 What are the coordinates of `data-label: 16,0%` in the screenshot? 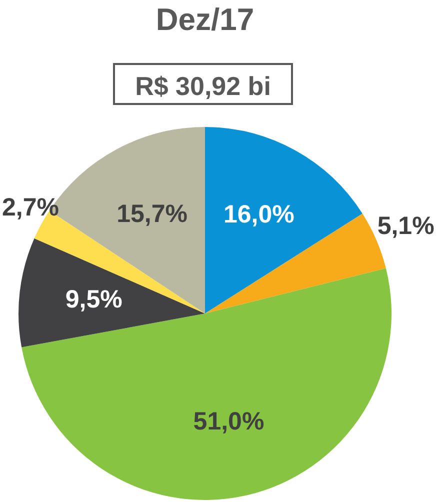 It's located at (258, 214).